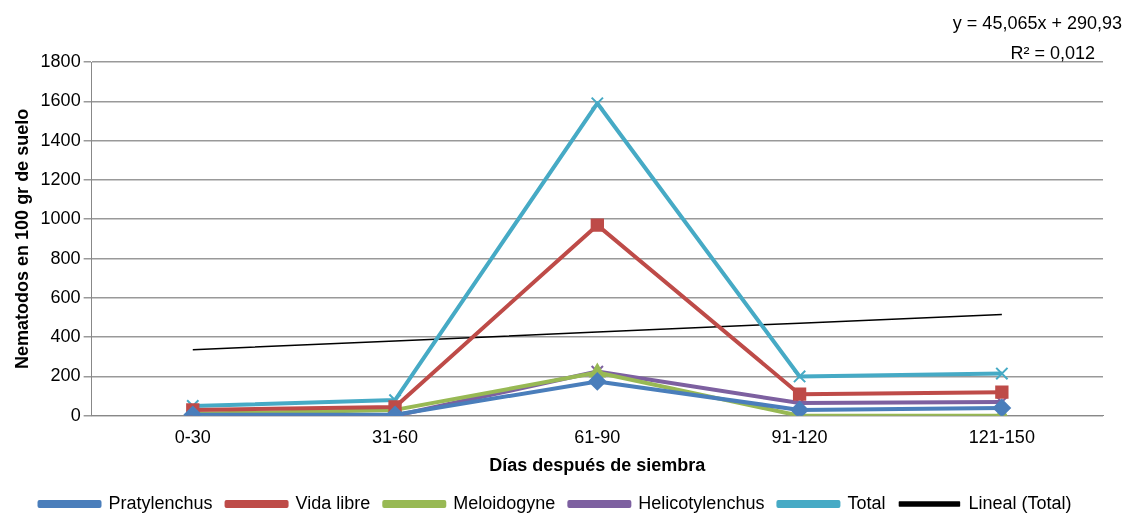 This screenshot has height=527, width=1133. I want to click on y-tick-label: 200, so click(65, 375).